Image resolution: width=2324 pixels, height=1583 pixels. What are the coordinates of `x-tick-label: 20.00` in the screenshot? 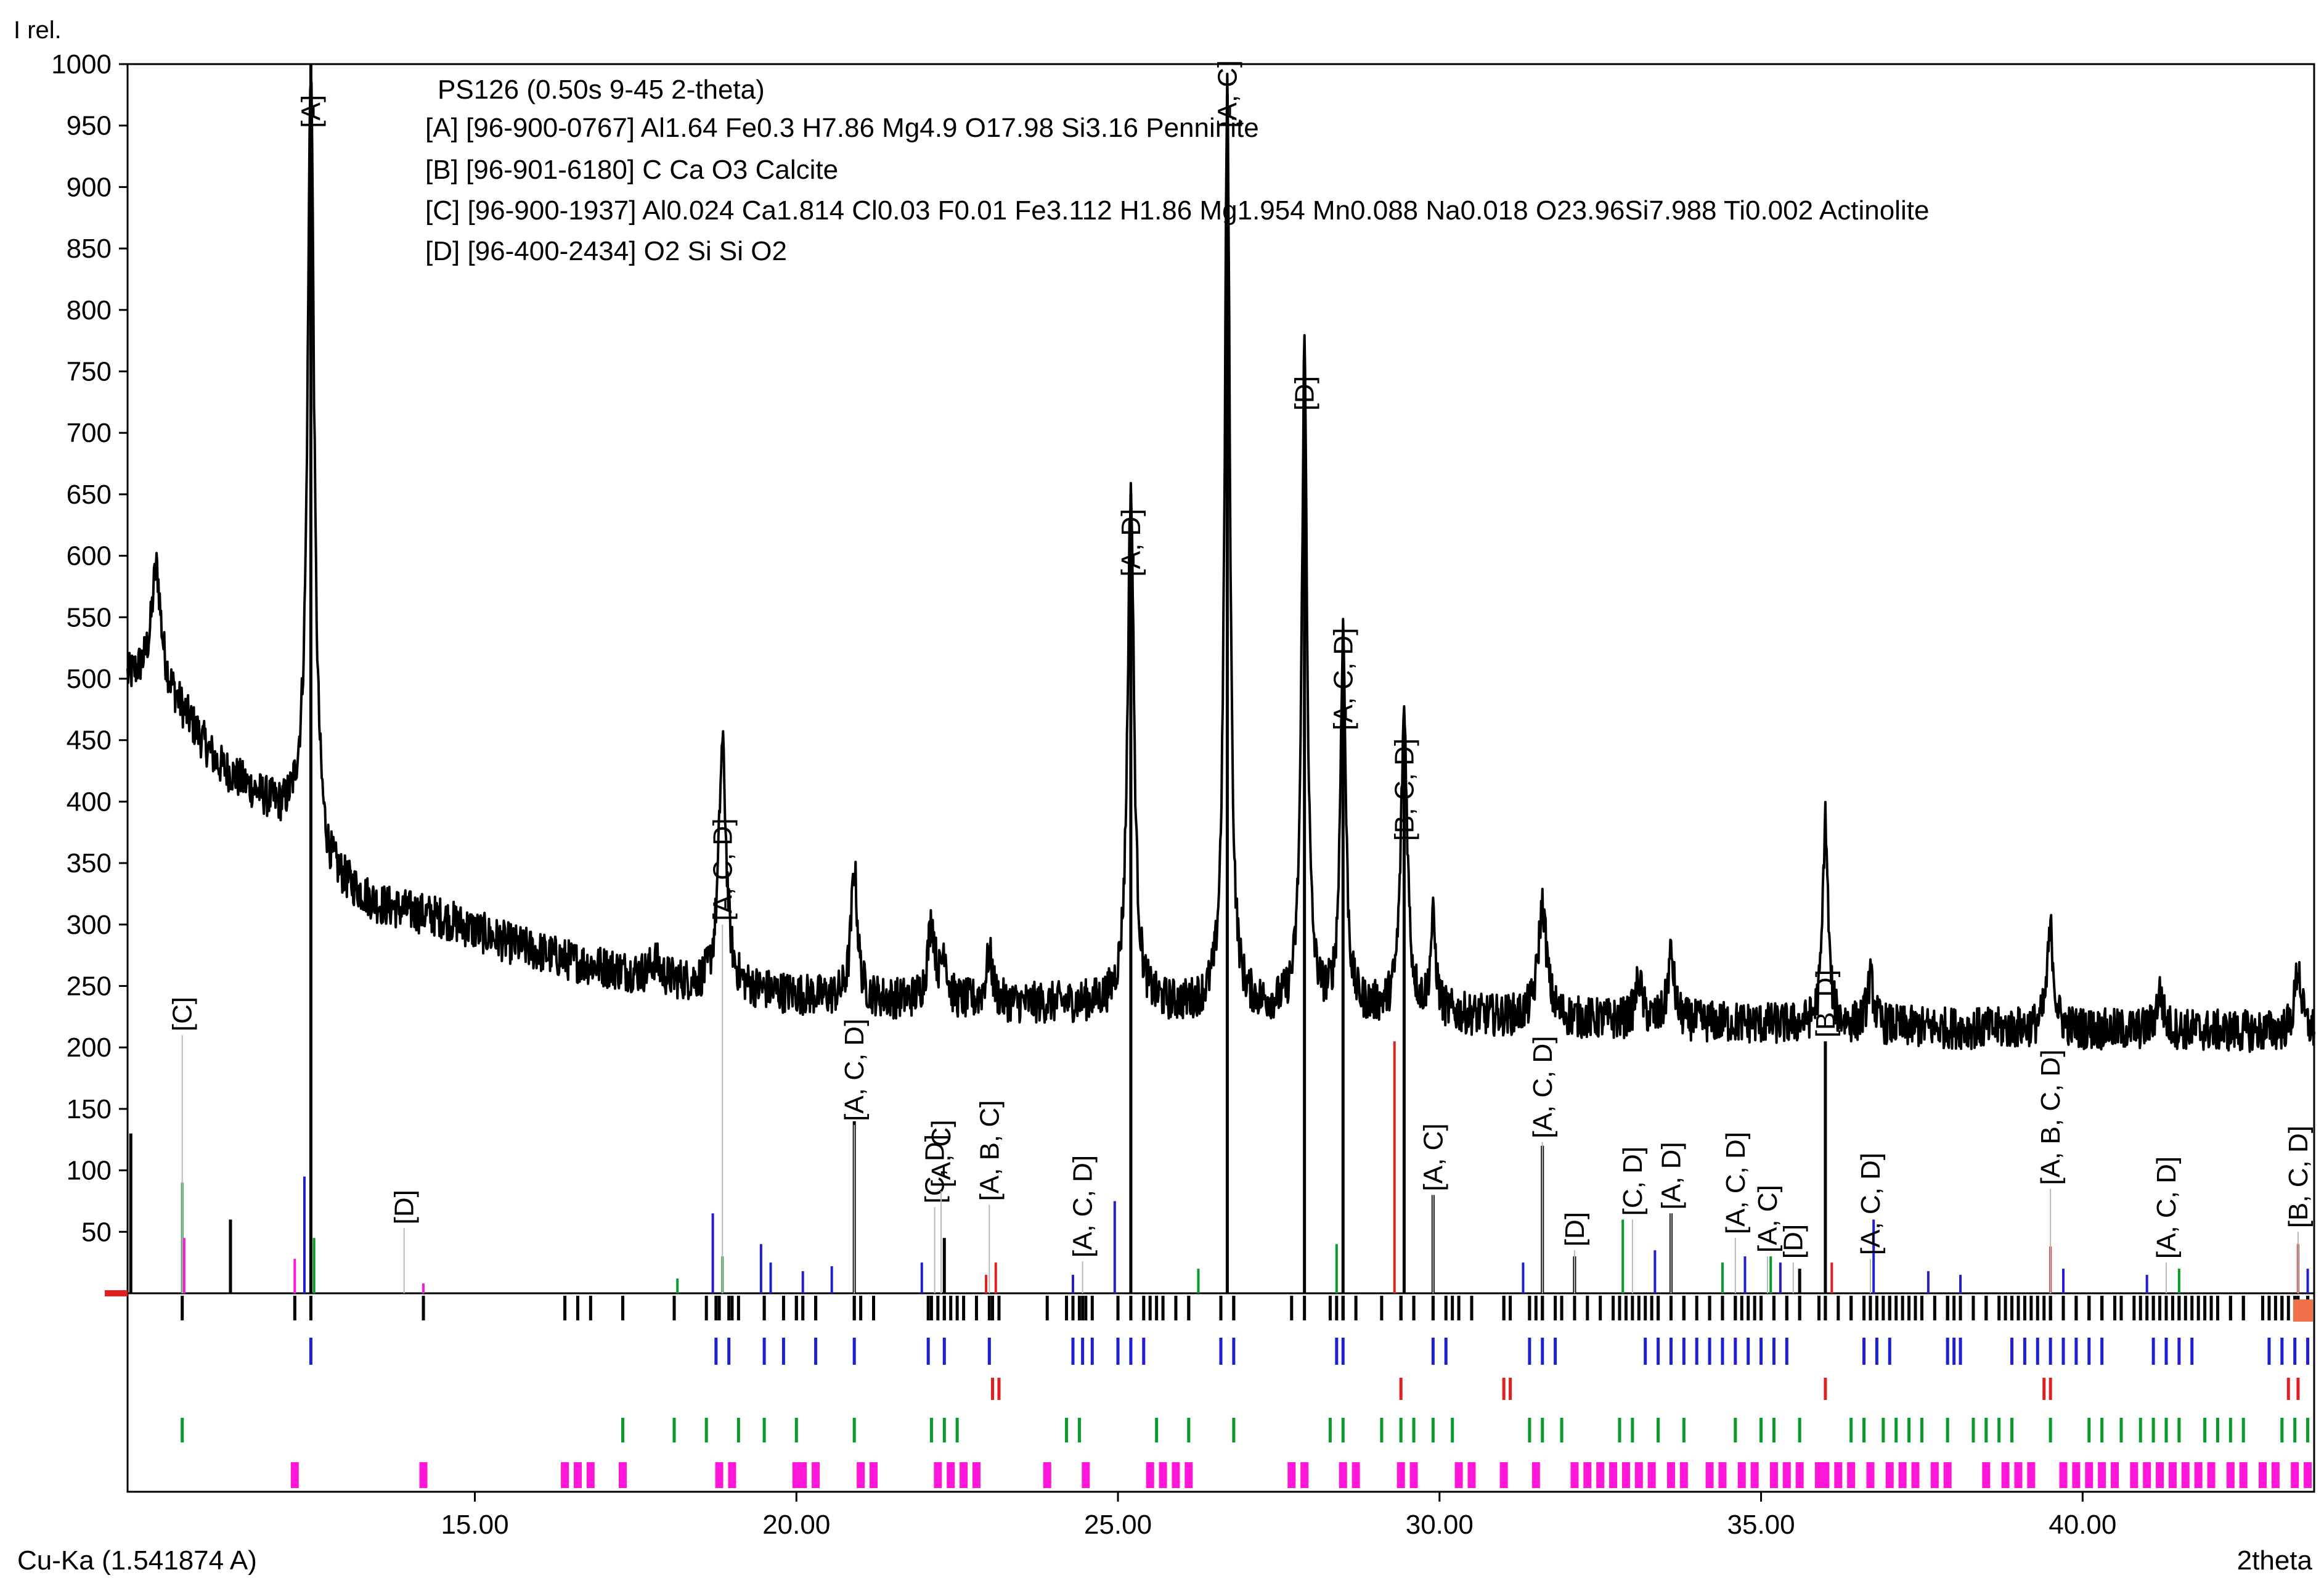 It's located at (796, 1525).